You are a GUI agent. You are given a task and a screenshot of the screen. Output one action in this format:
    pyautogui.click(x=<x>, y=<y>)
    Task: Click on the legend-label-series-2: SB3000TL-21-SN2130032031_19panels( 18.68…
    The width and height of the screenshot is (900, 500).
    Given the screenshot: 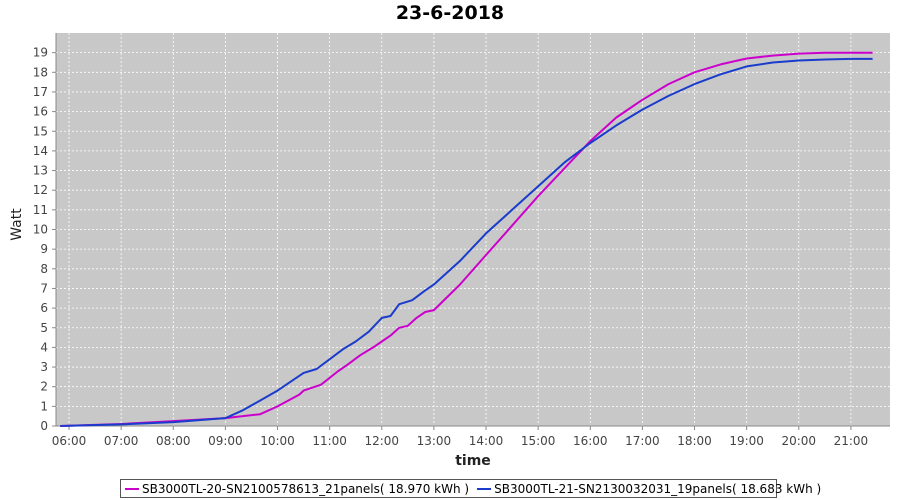 What is the action you would take?
    pyautogui.click(x=658, y=488)
    